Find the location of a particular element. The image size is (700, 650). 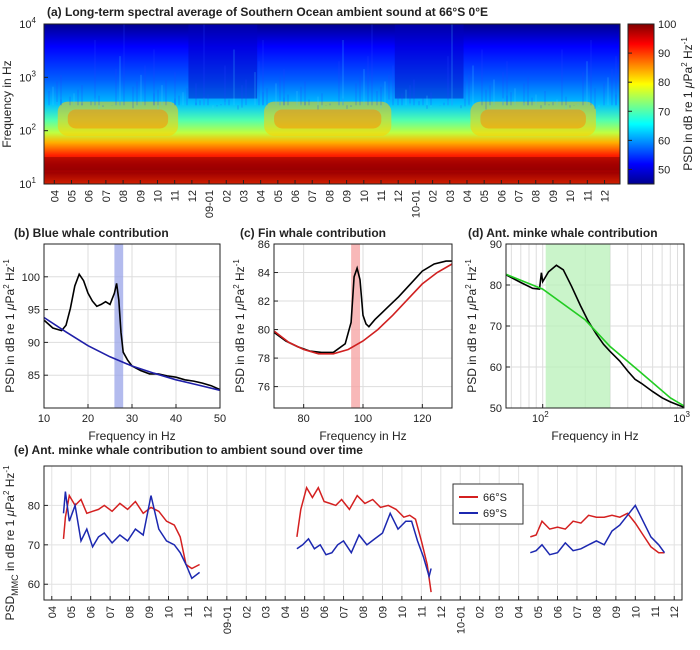

colorbar-tick-label: 90 is located at coordinates (664, 54).